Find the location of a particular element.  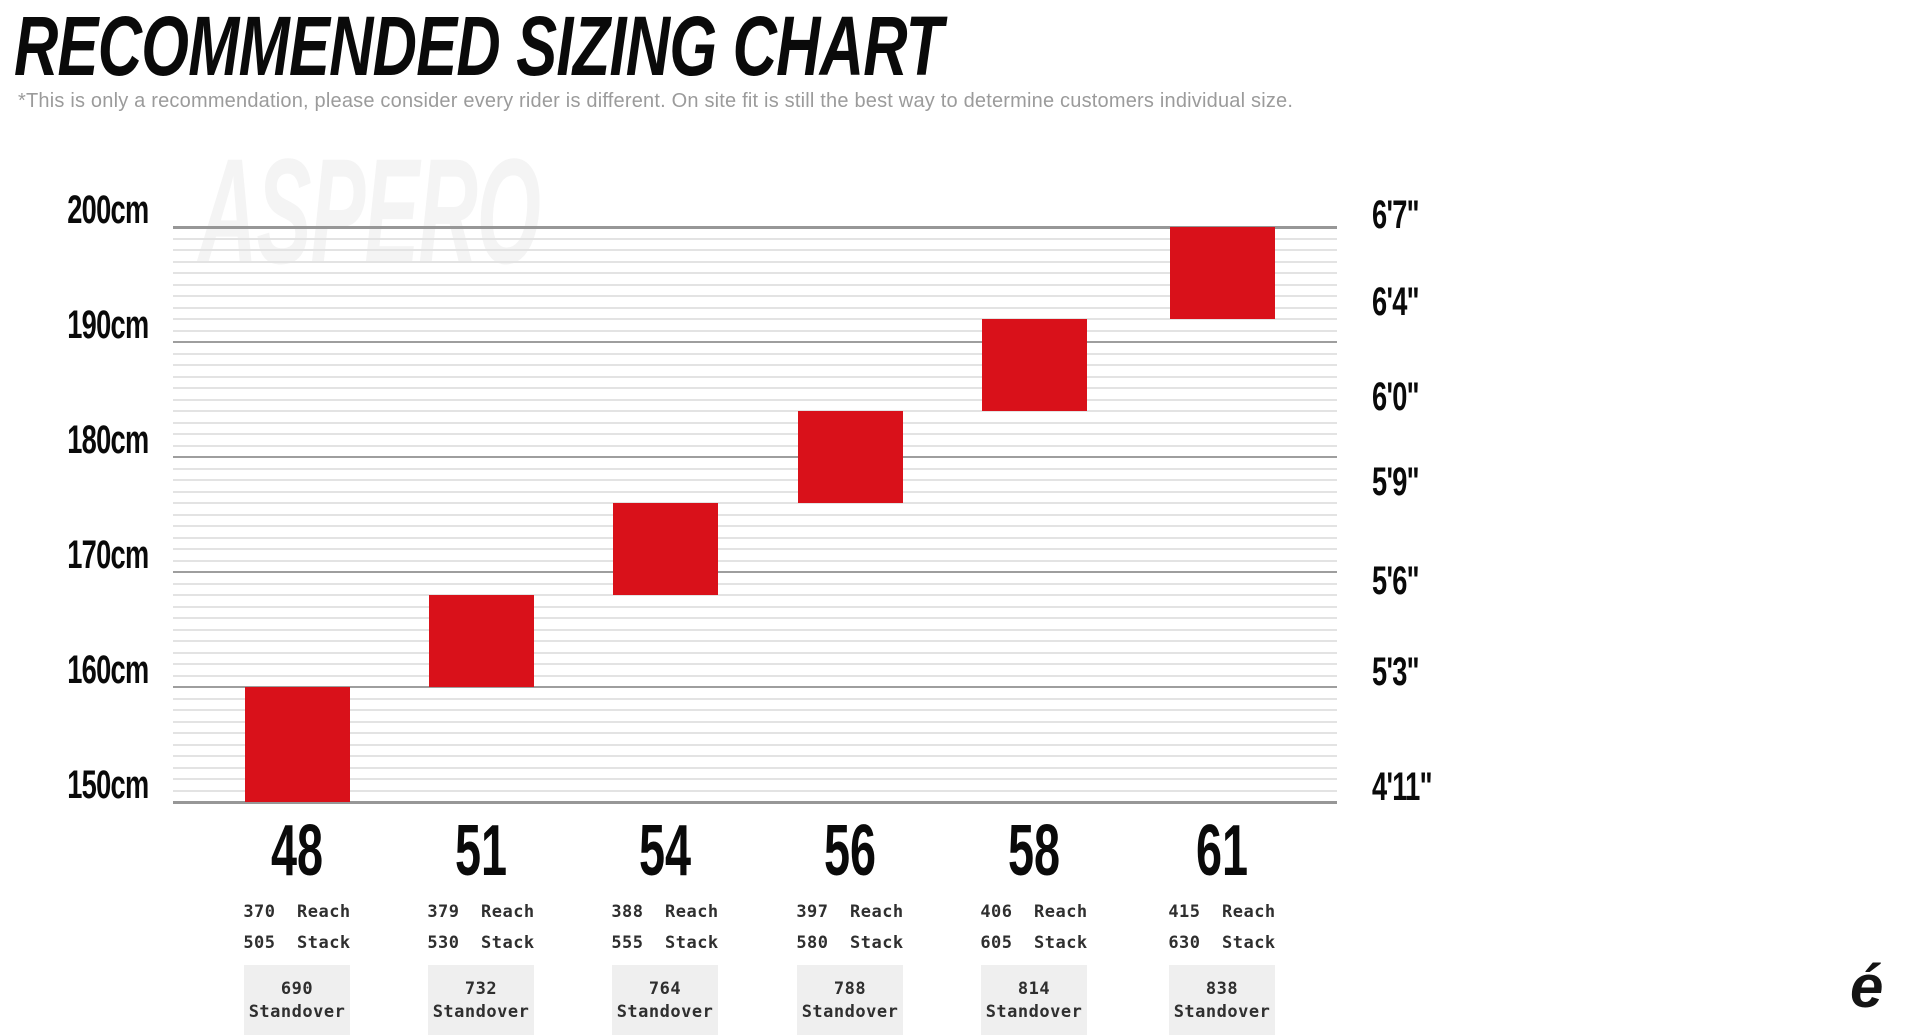

standover-label-61: Standover is located at coordinates (1222, 1012).